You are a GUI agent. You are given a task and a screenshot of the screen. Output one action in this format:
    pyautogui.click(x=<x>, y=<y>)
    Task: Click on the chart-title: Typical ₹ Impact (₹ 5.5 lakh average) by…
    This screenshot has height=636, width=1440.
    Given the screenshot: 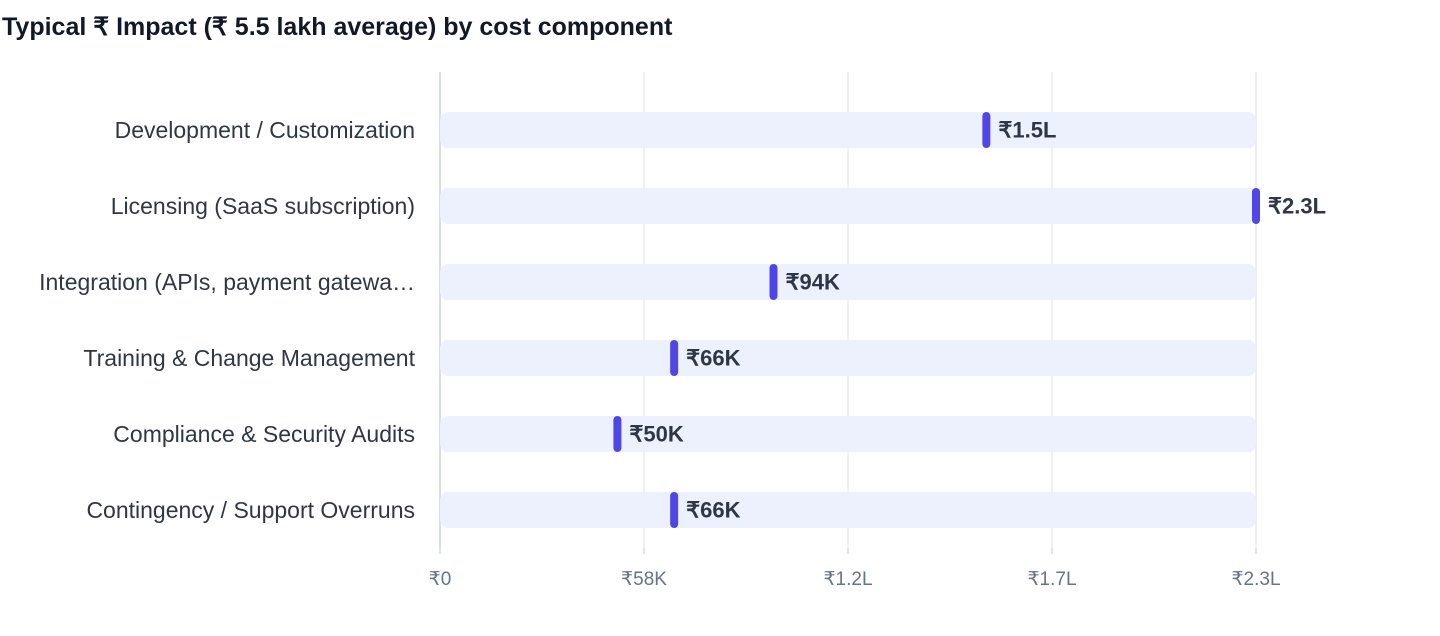 What is the action you would take?
    pyautogui.click(x=337, y=27)
    